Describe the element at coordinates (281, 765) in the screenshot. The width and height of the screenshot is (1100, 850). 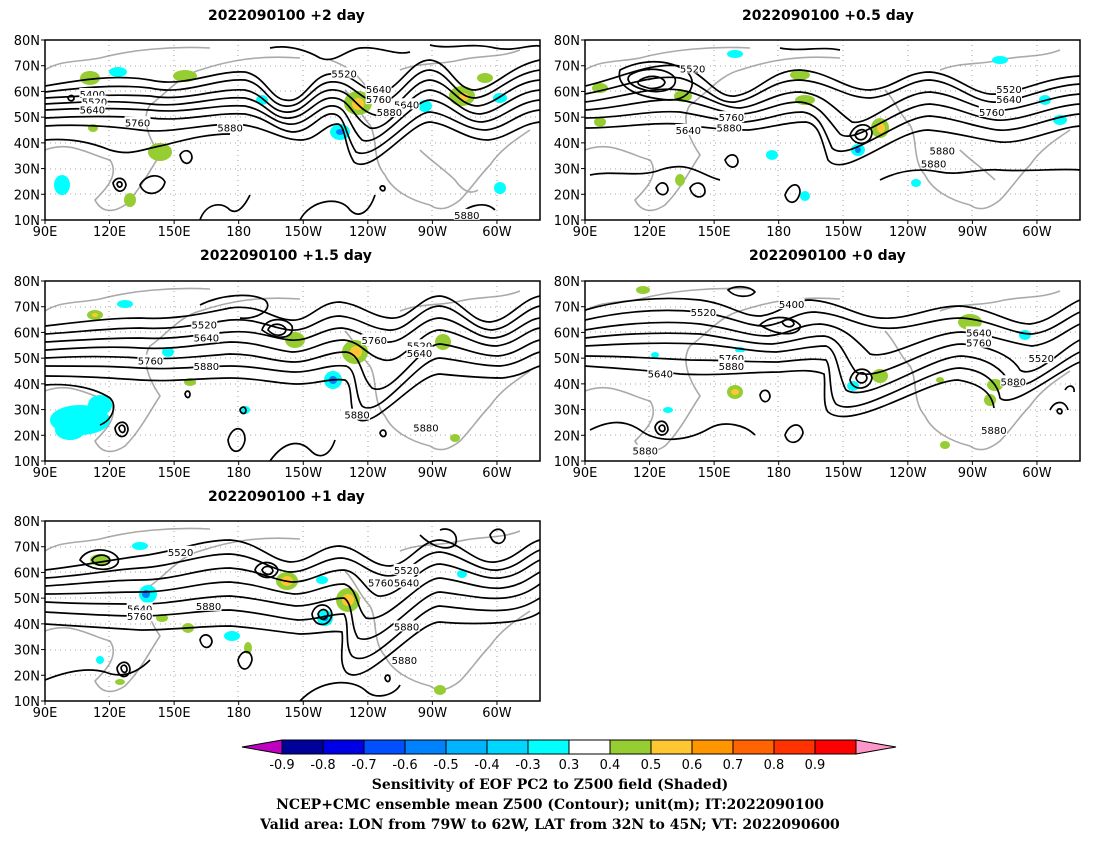
I see `colorbar-label: -0.9` at that location.